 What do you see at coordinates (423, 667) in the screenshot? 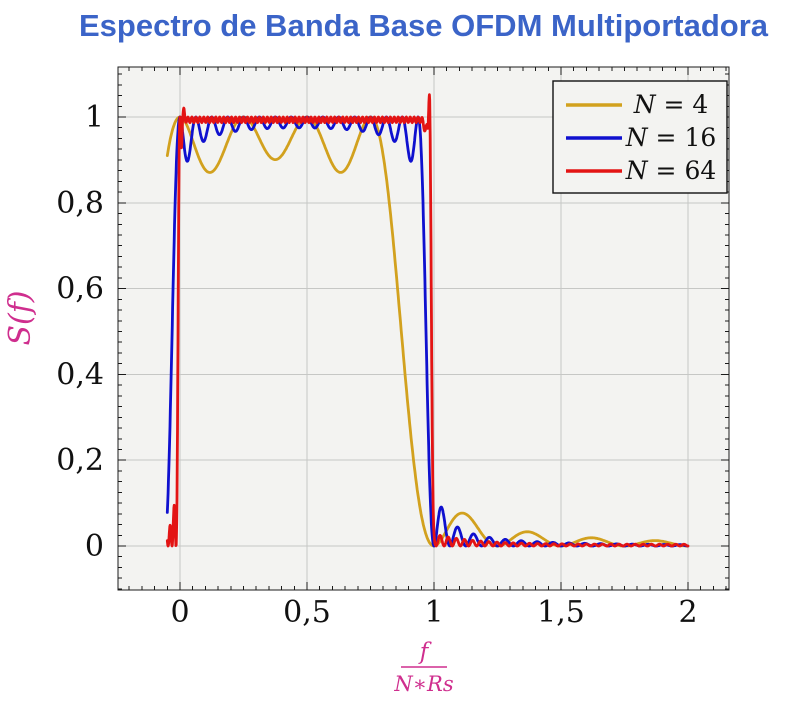
I see `x-axis-label: f N∗Rs` at bounding box center [423, 667].